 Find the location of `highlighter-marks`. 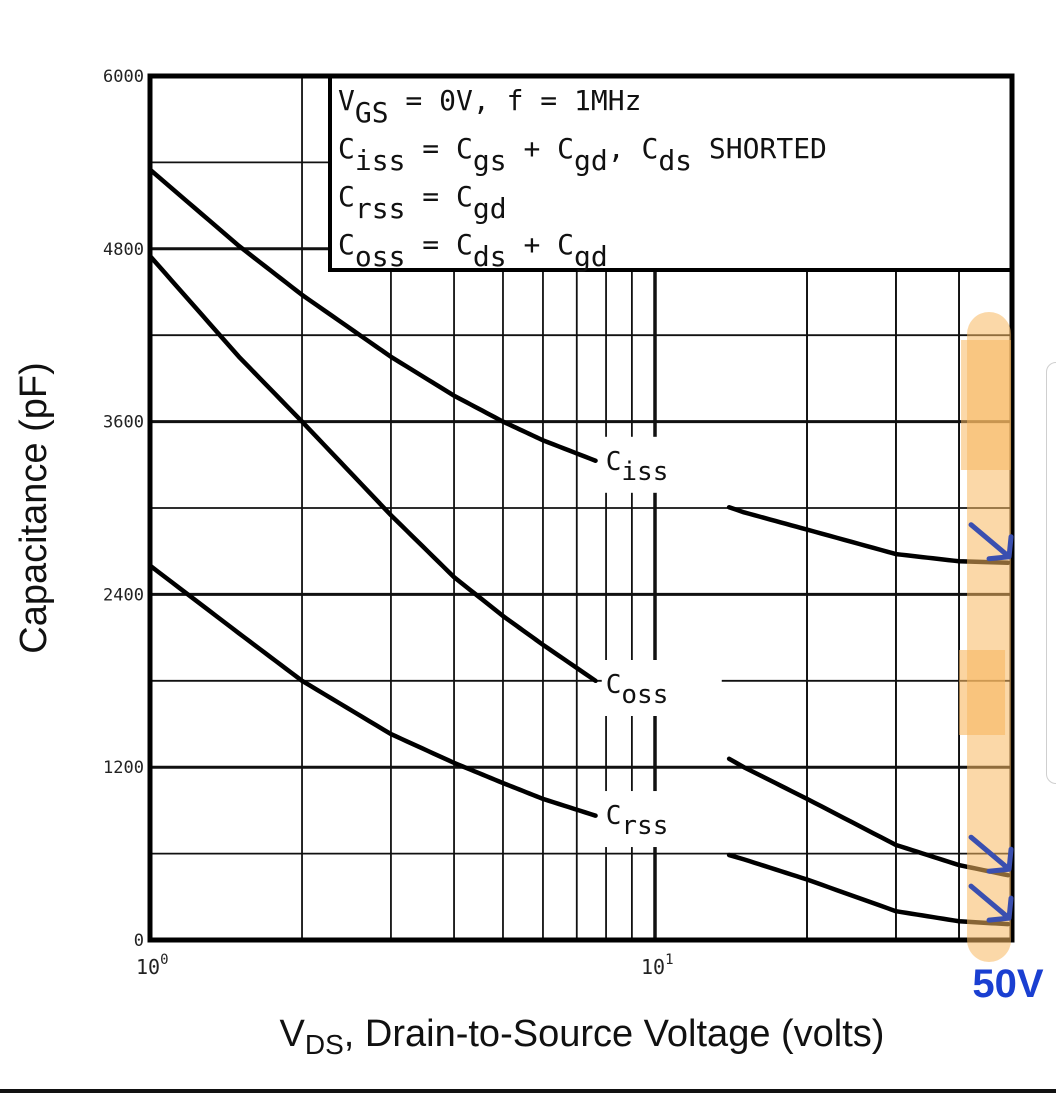

highlighter-marks is located at coordinates (985, 637).